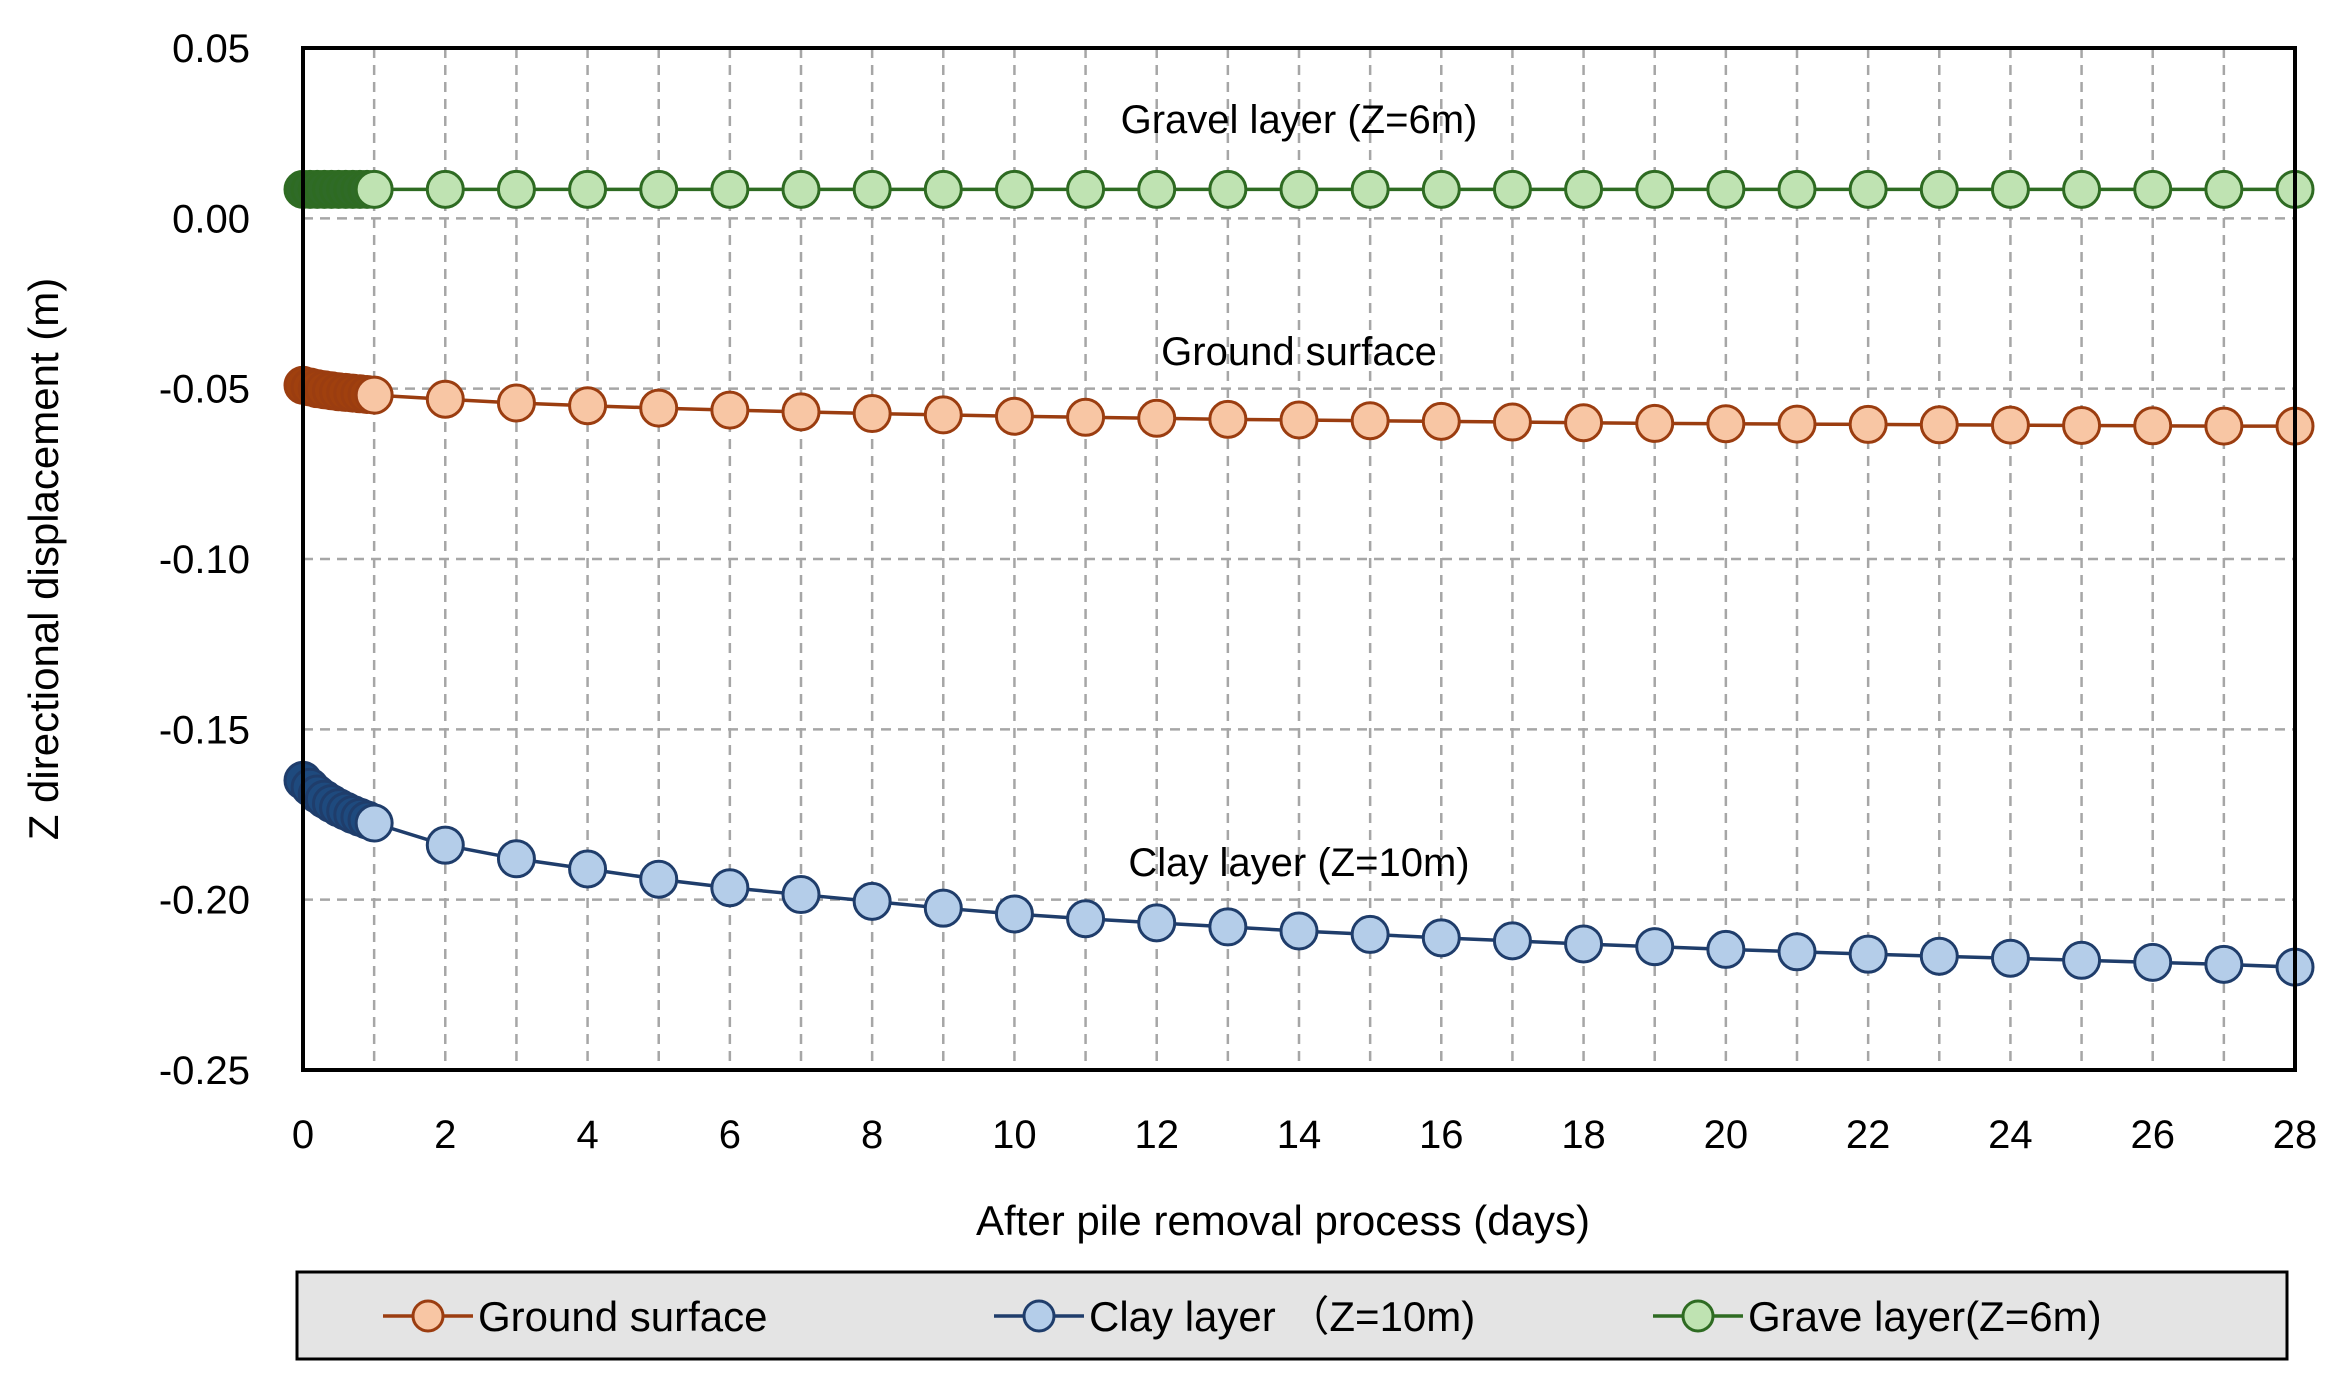 This screenshot has width=2335, height=1384. What do you see at coordinates (204, 560) in the screenshot?
I see `y-tick-label: -0.10` at bounding box center [204, 560].